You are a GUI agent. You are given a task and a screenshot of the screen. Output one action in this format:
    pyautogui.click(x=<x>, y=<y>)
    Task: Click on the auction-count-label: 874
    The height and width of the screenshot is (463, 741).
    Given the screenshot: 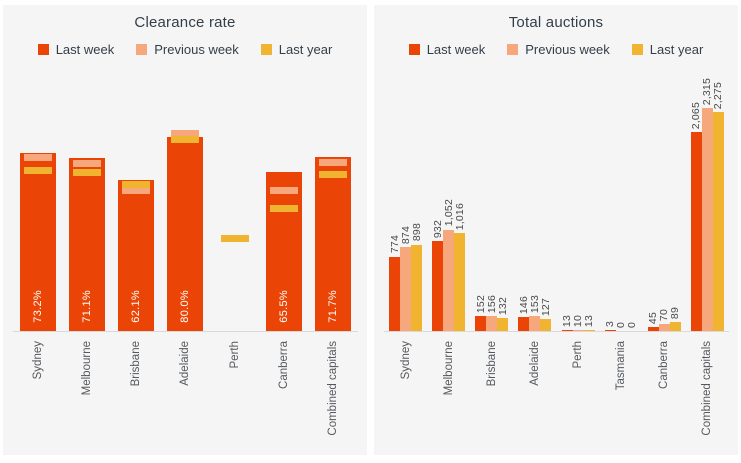 What is the action you would take?
    pyautogui.click(x=405, y=234)
    